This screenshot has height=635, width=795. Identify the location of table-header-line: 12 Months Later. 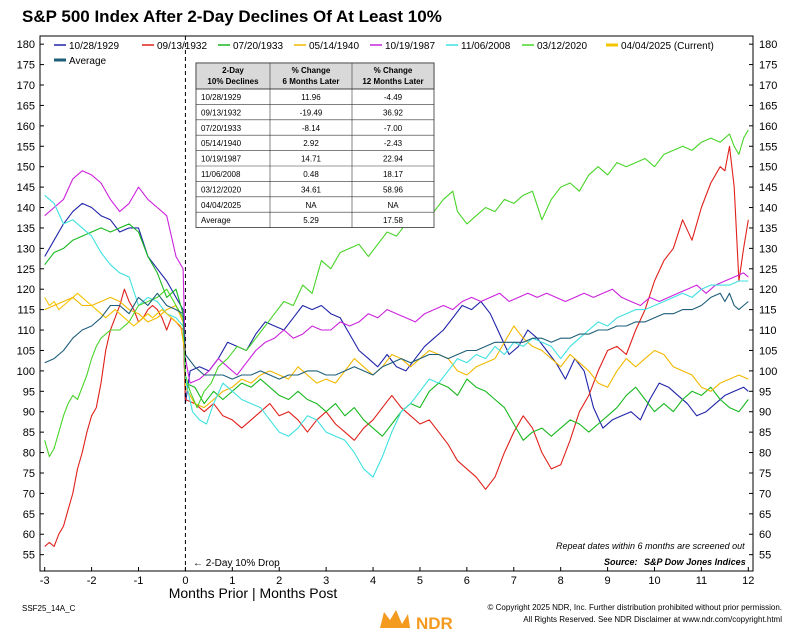
(392, 81).